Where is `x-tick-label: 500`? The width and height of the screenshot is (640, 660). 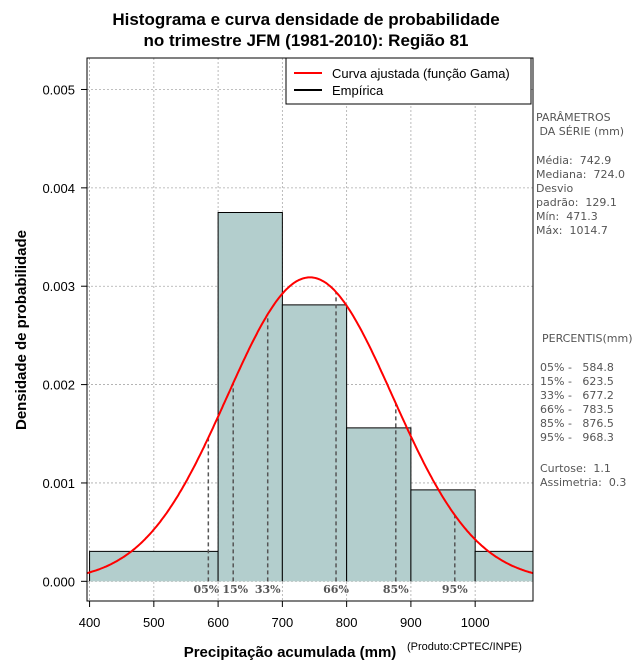 x-tick-label: 500 is located at coordinates (154, 622).